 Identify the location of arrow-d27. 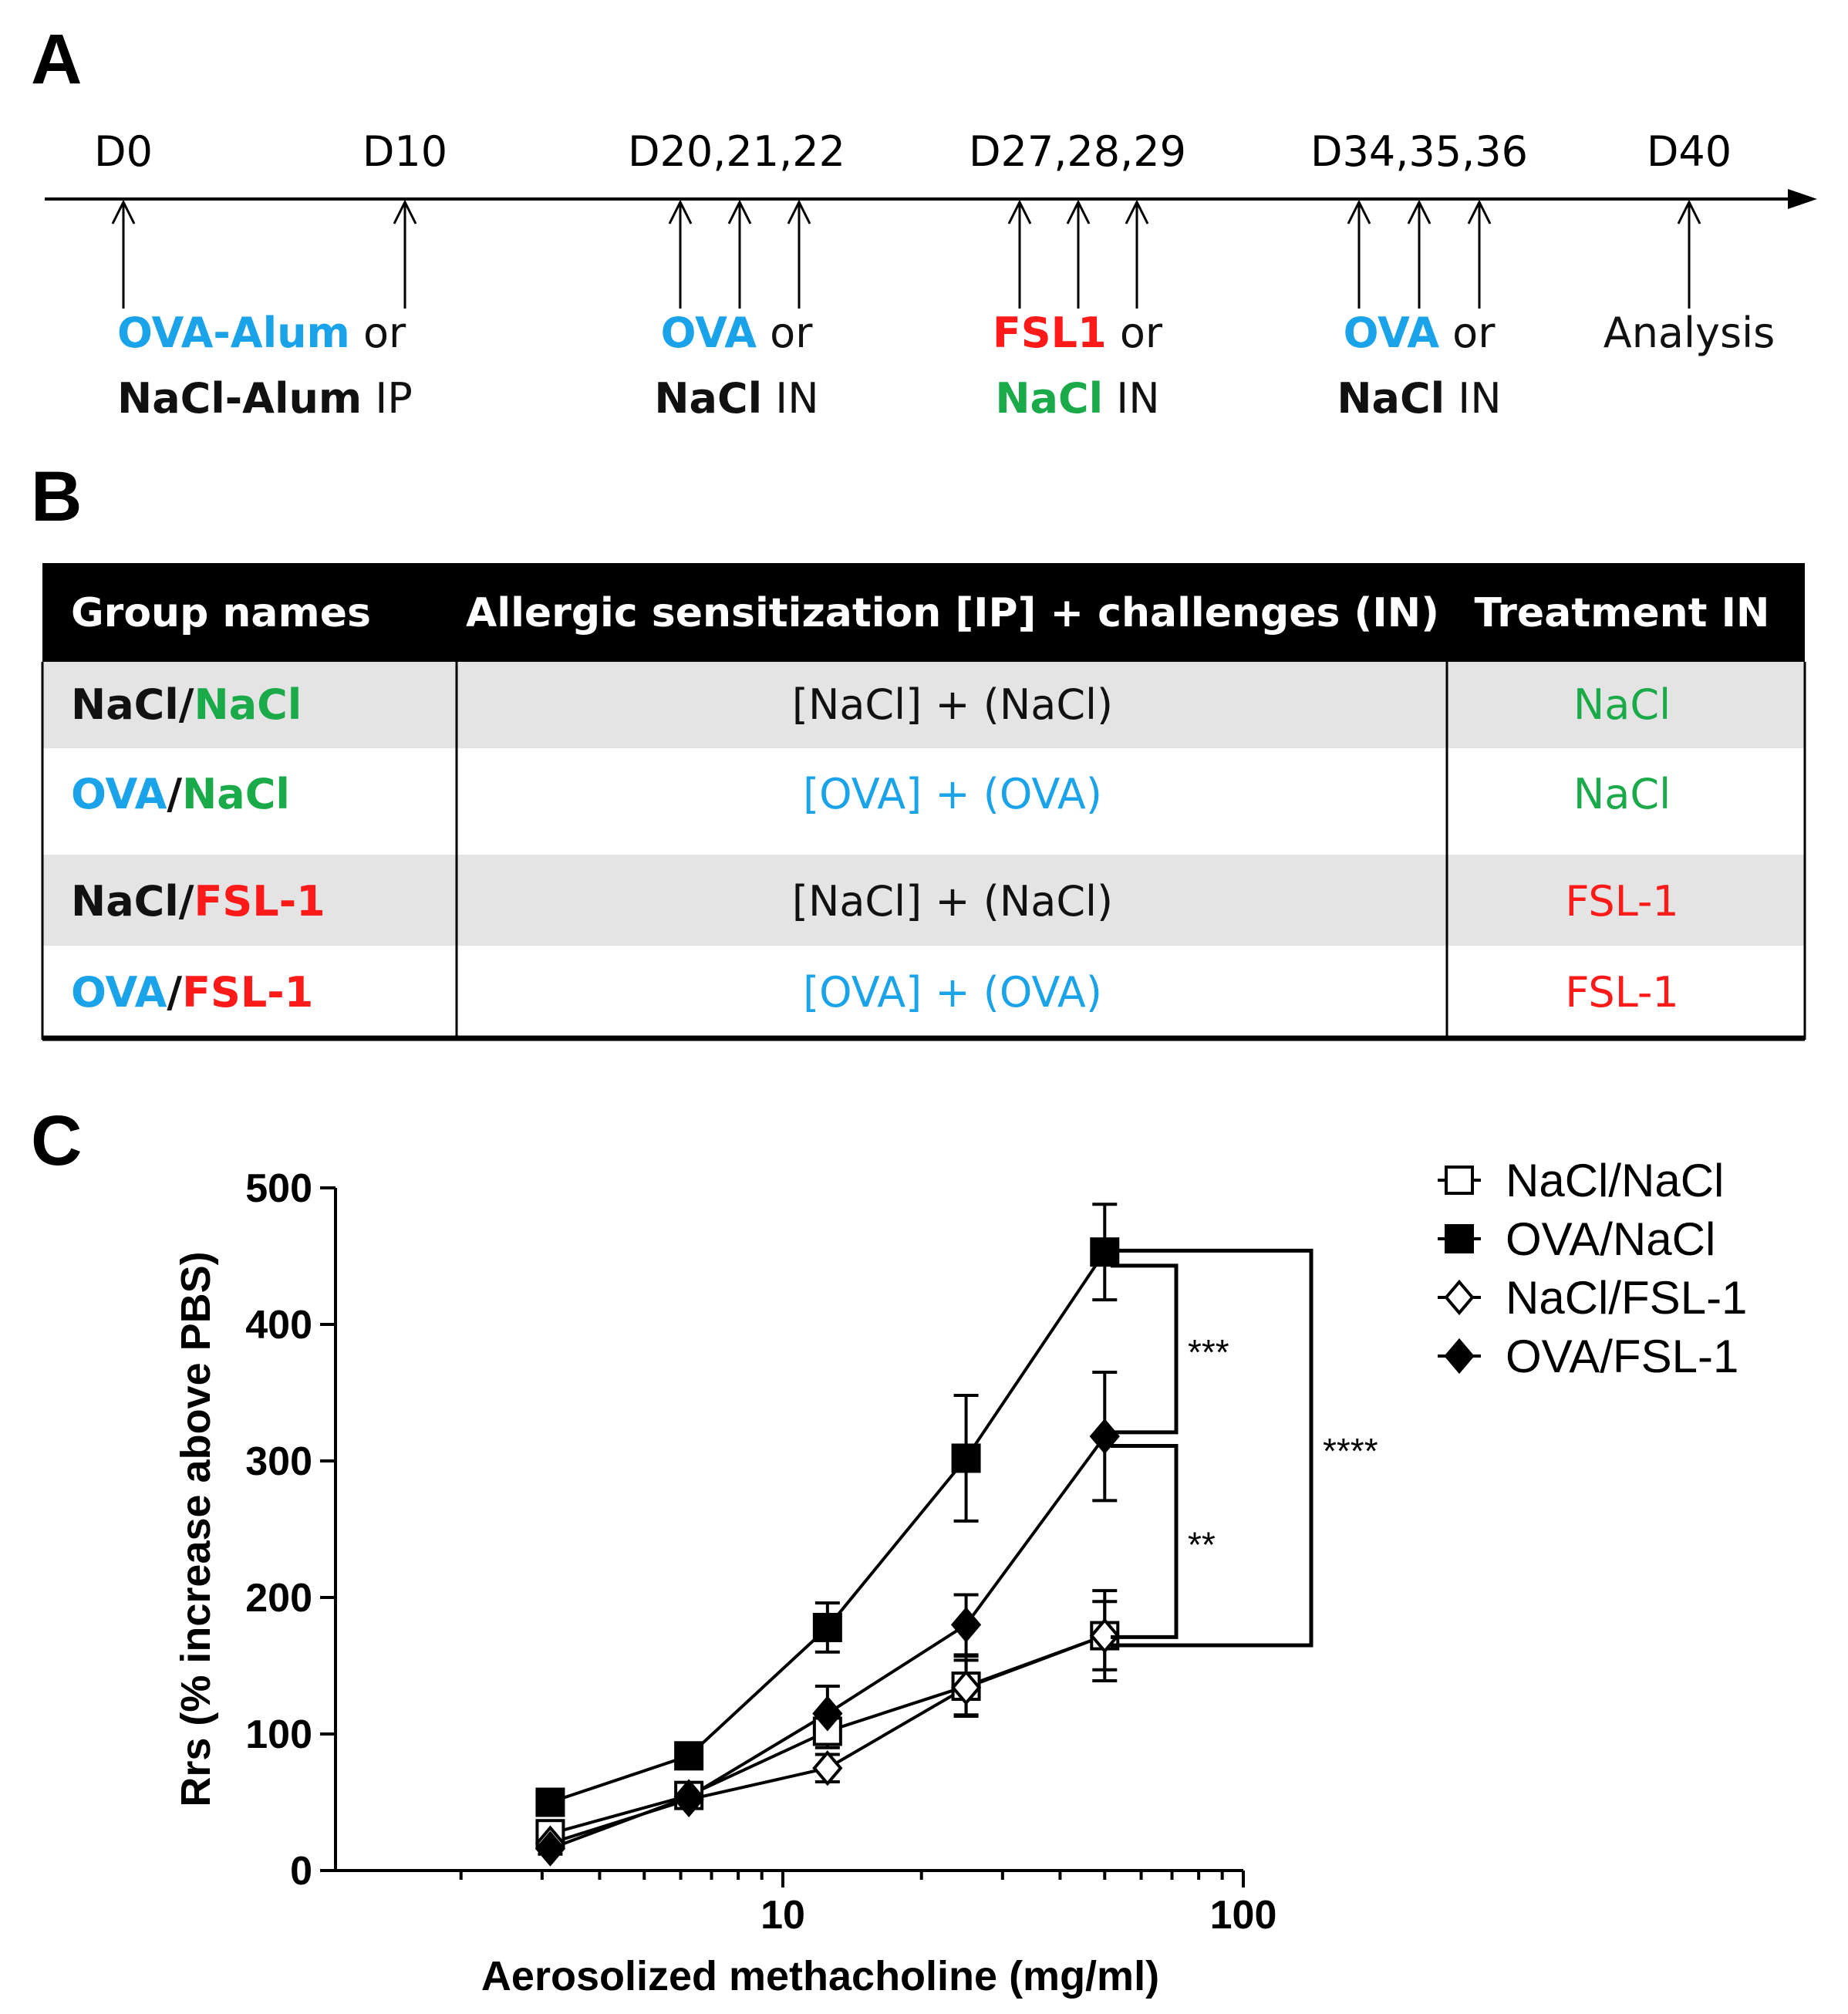
(1019, 254).